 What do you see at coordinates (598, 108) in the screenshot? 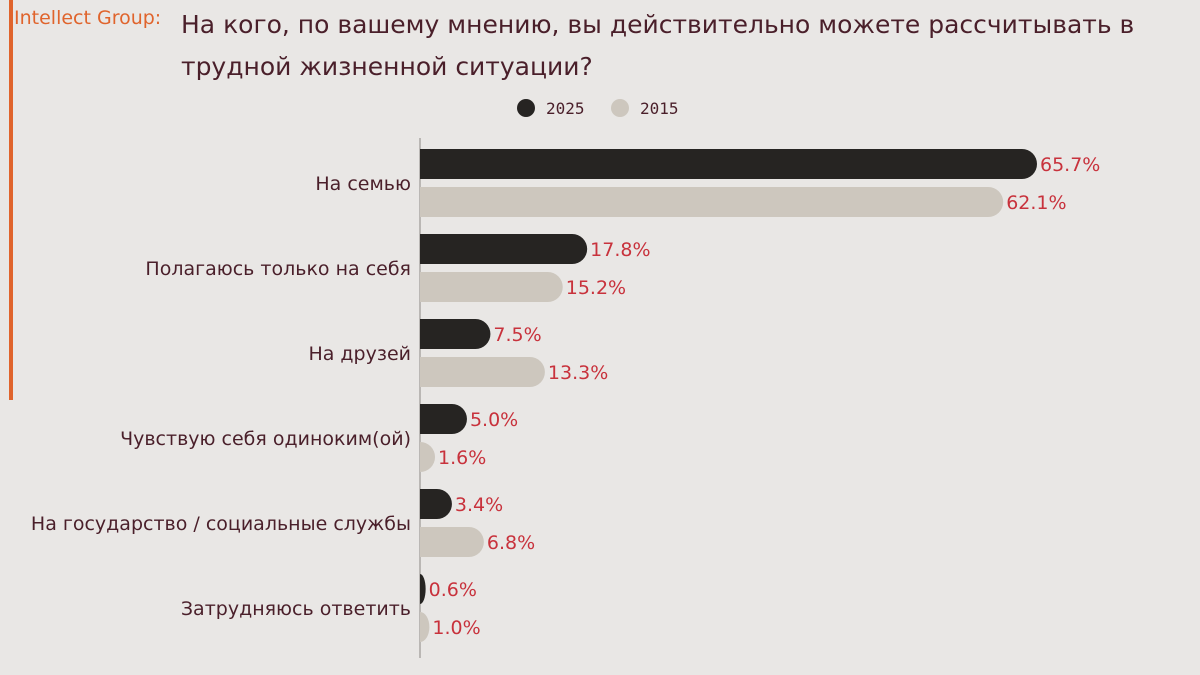
I see `legend: 2025 2015` at bounding box center [598, 108].